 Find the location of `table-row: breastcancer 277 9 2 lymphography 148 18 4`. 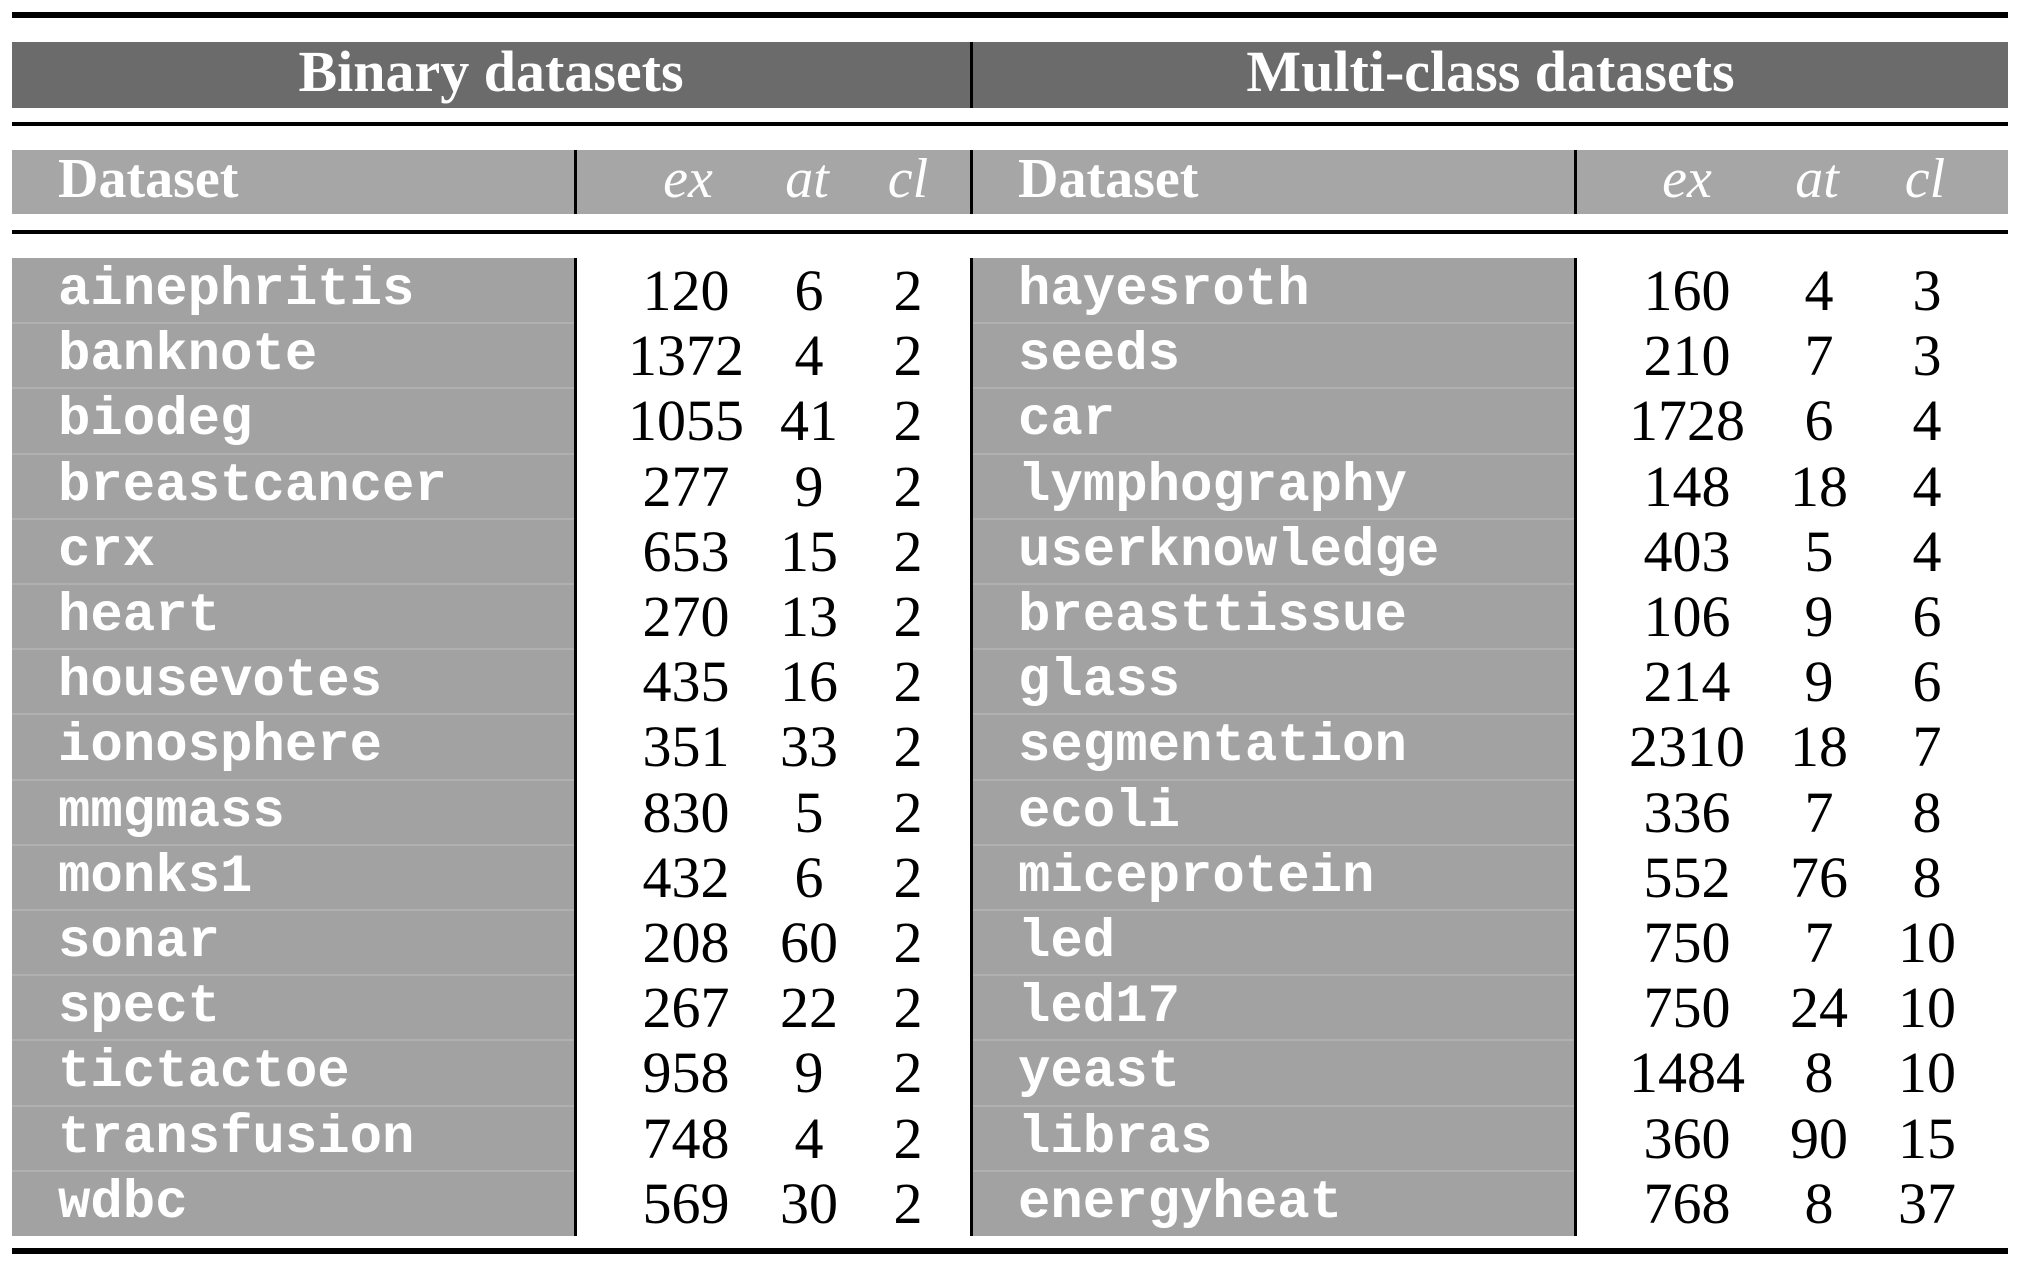

table-row: breastcancer 277 9 2 lymphography 148 18 4 is located at coordinates (1010, 486).